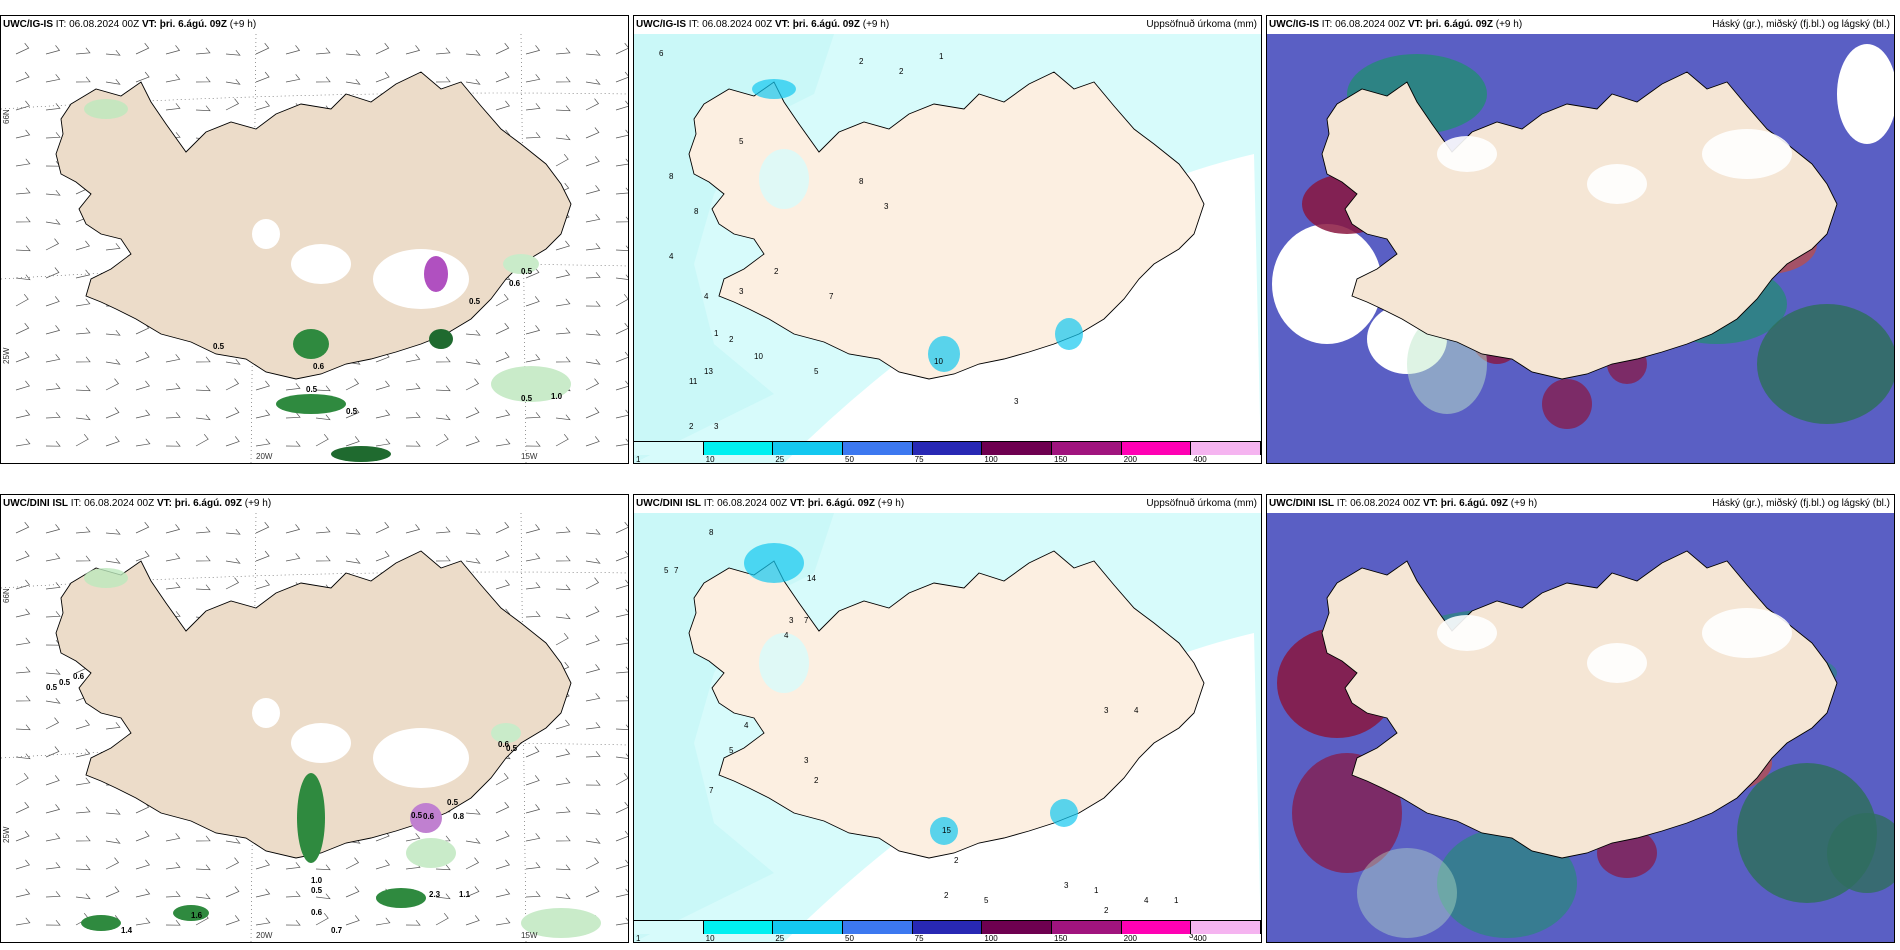 This screenshot has height=950, width=1900. Describe the element at coordinates (638, 459) in the screenshot. I see `colorbar-tick-label: 1` at that location.